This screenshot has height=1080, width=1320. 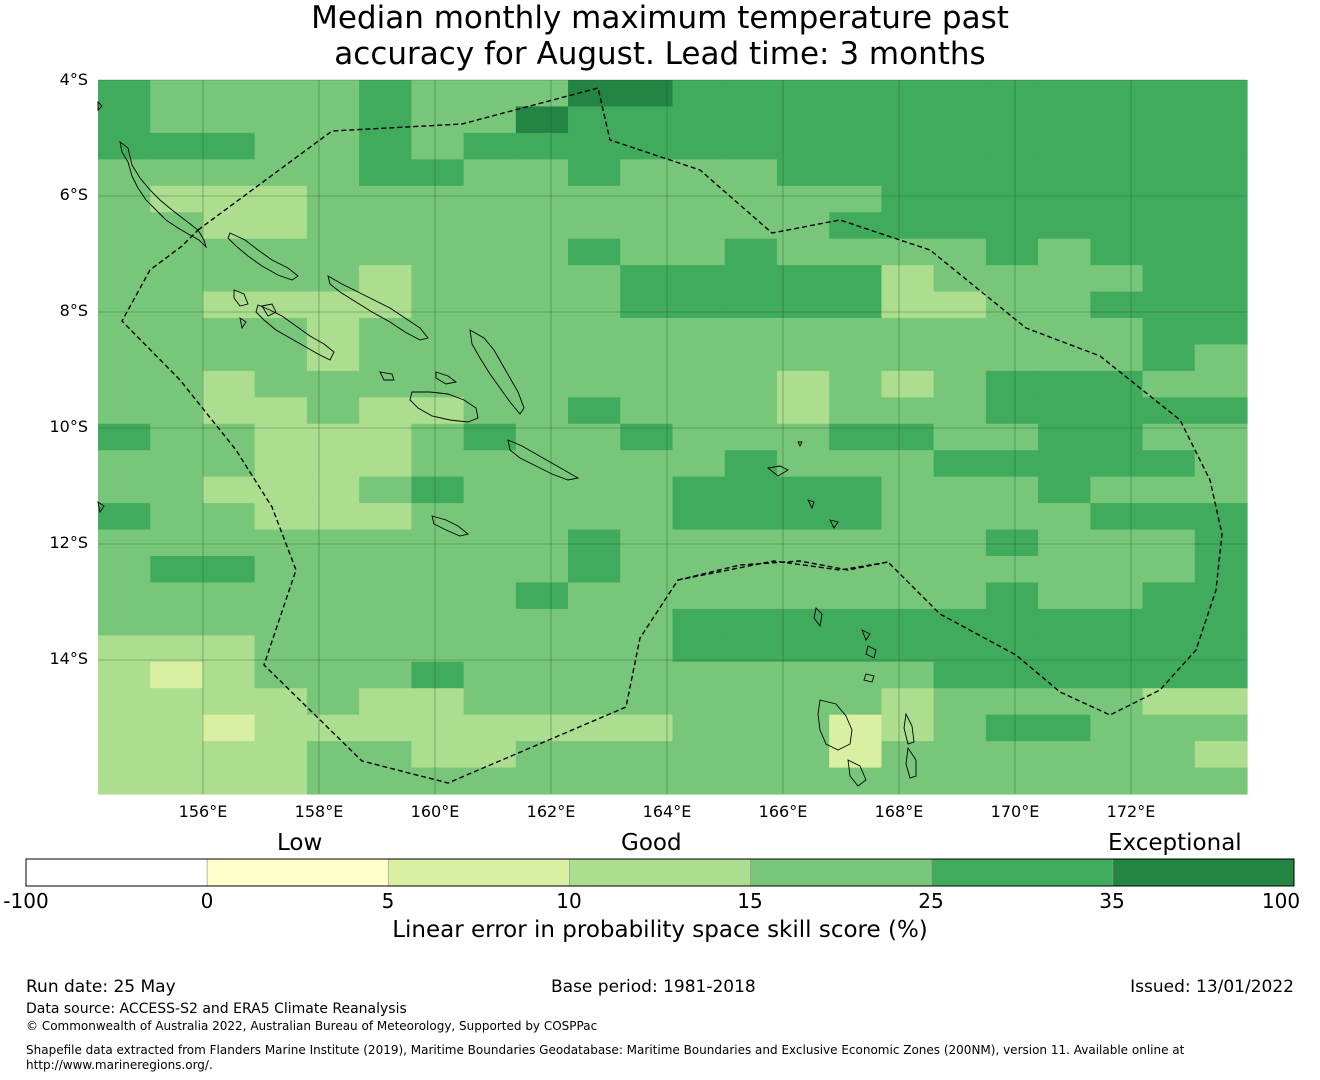 I want to click on lon-label: 170°E, so click(x=1015, y=811).